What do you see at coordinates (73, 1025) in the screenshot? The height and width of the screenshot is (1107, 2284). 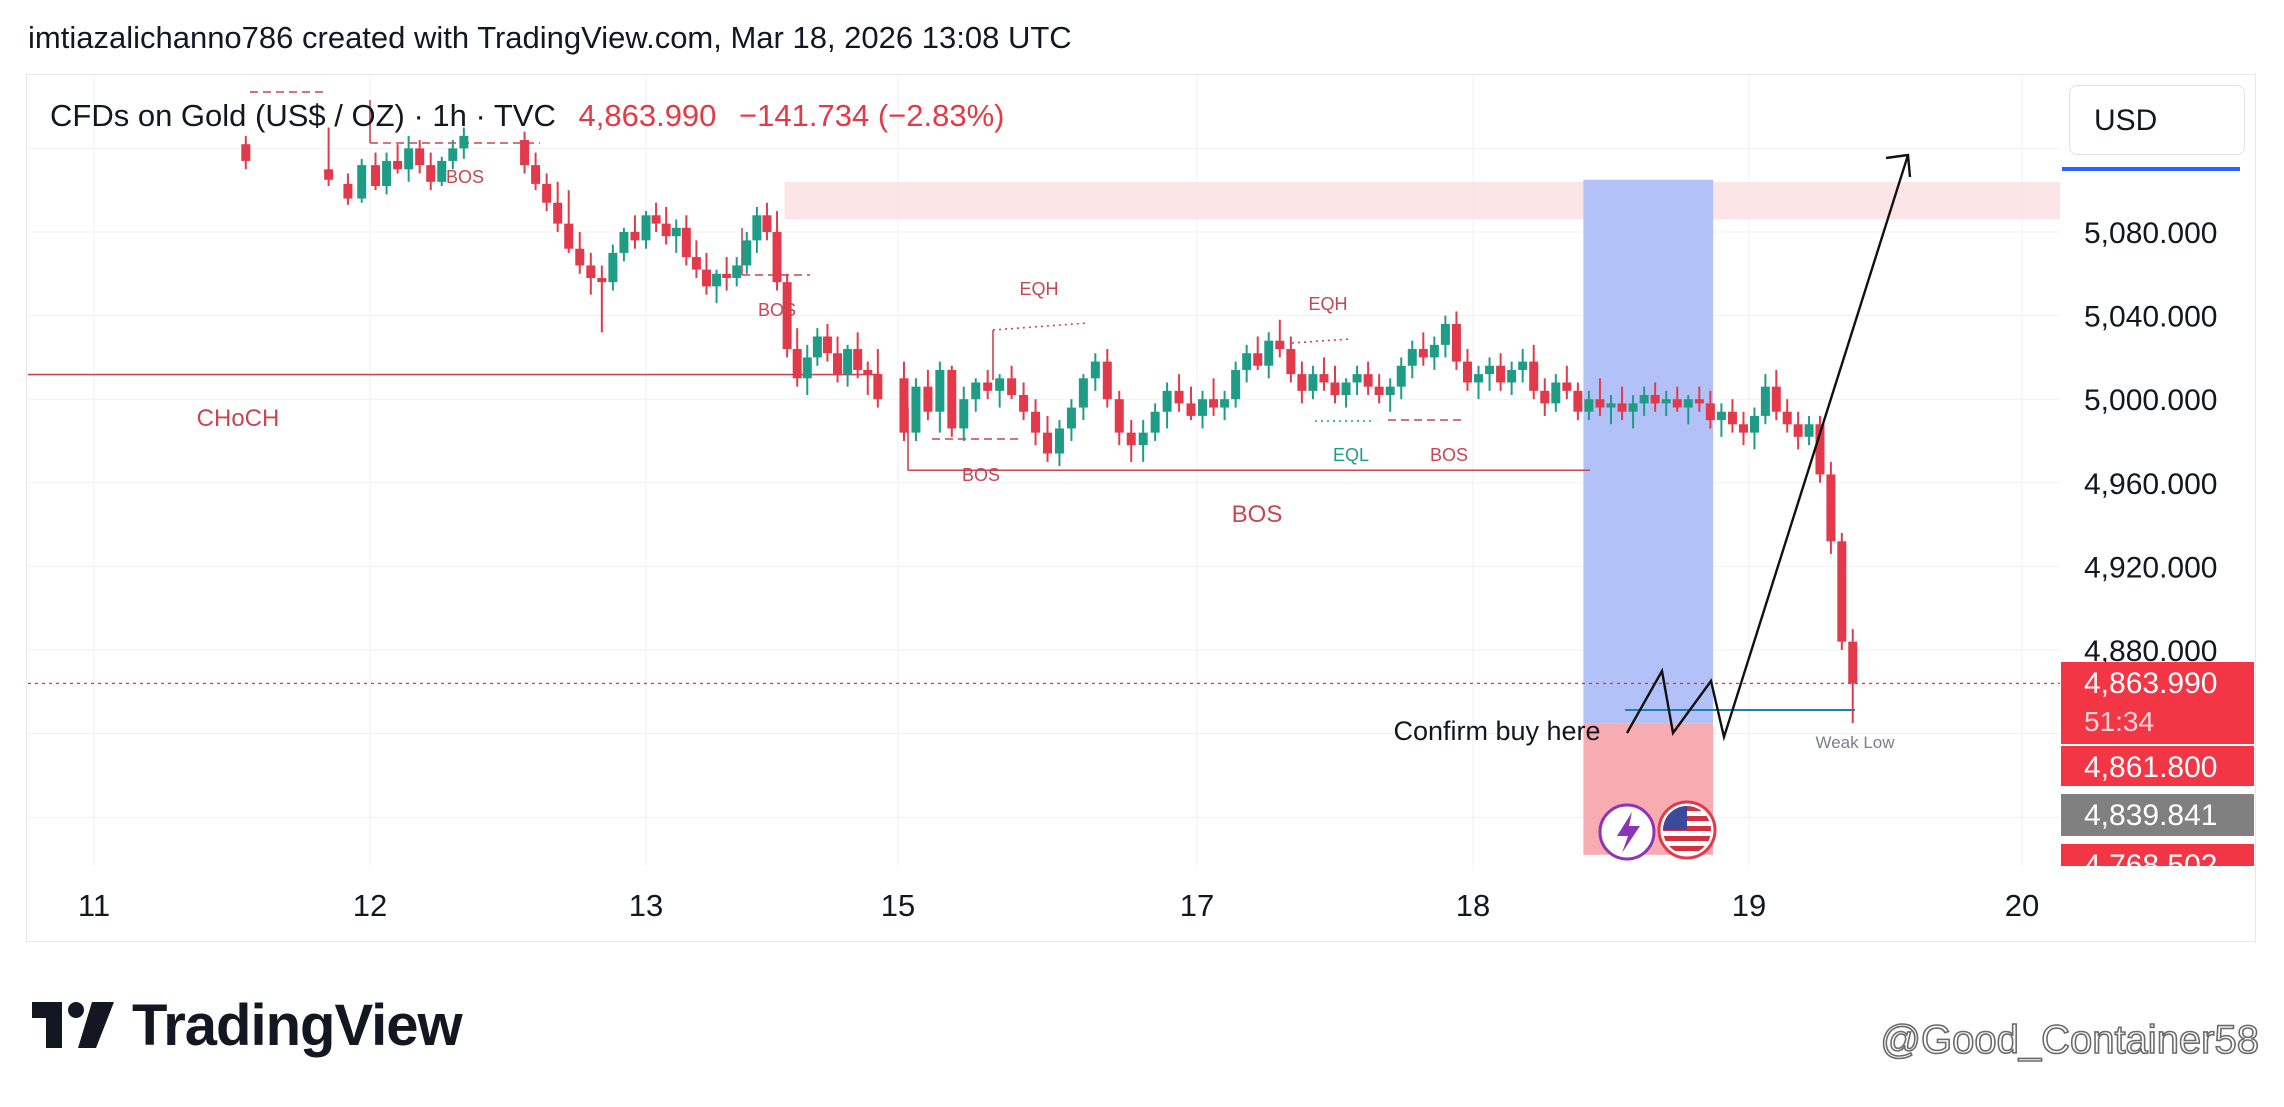 I see `tv-logo-icon` at bounding box center [73, 1025].